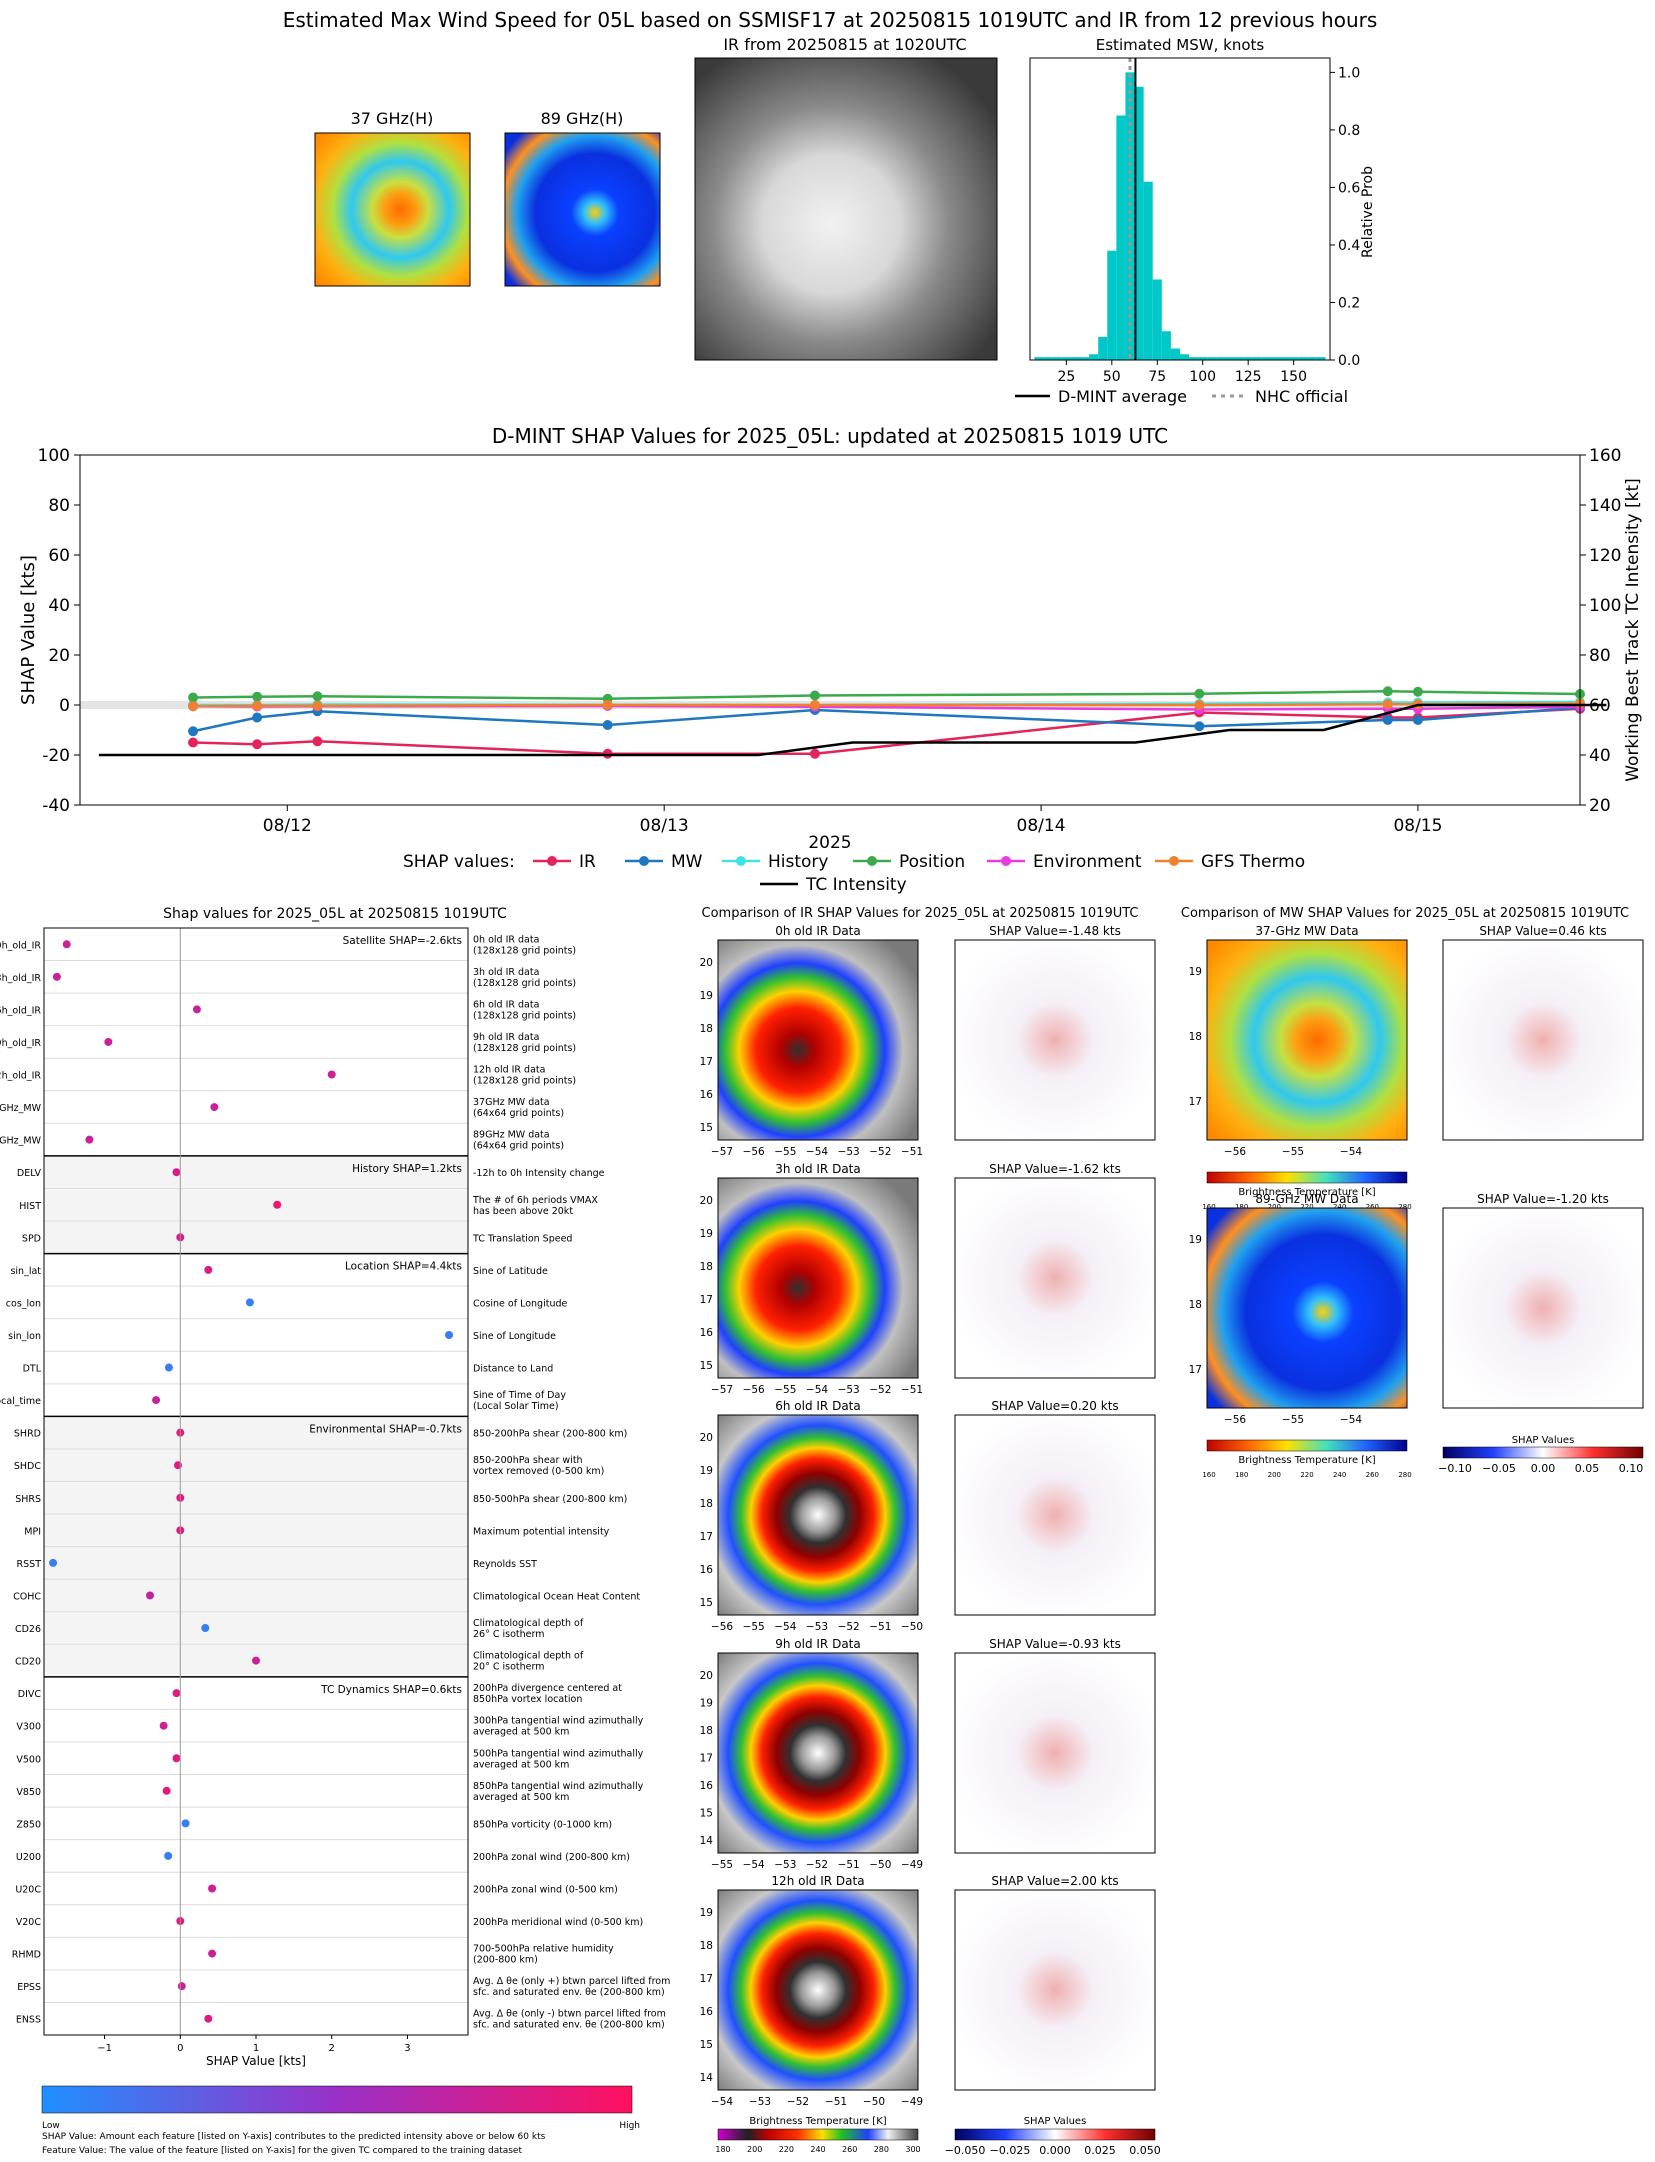 The width and height of the screenshot is (1655, 2162). What do you see at coordinates (852, 730) in the screenshot?
I see `tc-intensity-line` at bounding box center [852, 730].